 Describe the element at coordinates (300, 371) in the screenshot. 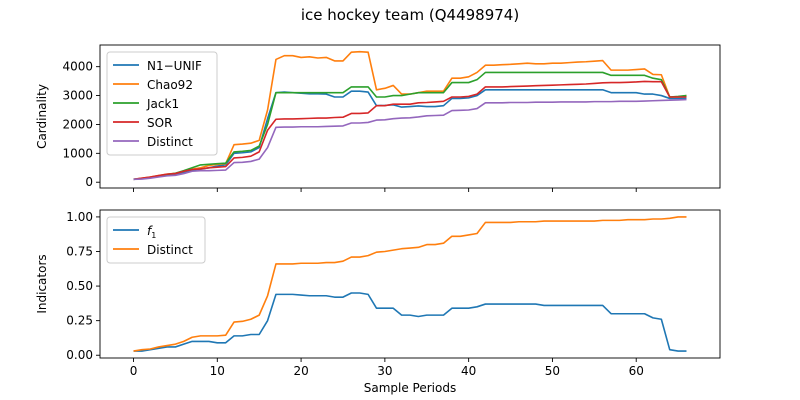

I see `indicators-x-tick-label: 20` at that location.